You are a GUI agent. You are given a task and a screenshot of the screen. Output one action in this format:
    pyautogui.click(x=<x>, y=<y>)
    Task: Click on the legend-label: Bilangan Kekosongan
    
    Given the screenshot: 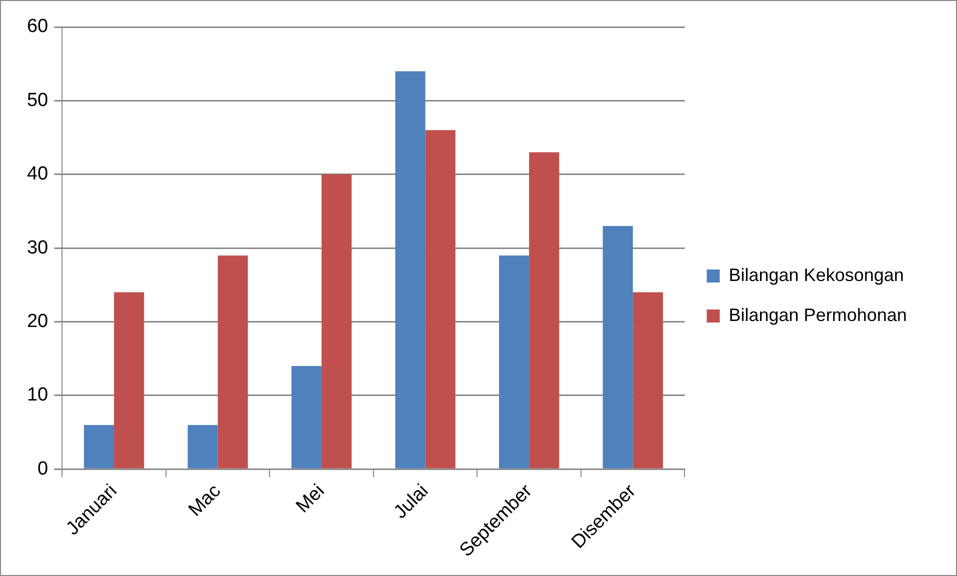 What is the action you would take?
    pyautogui.click(x=816, y=274)
    